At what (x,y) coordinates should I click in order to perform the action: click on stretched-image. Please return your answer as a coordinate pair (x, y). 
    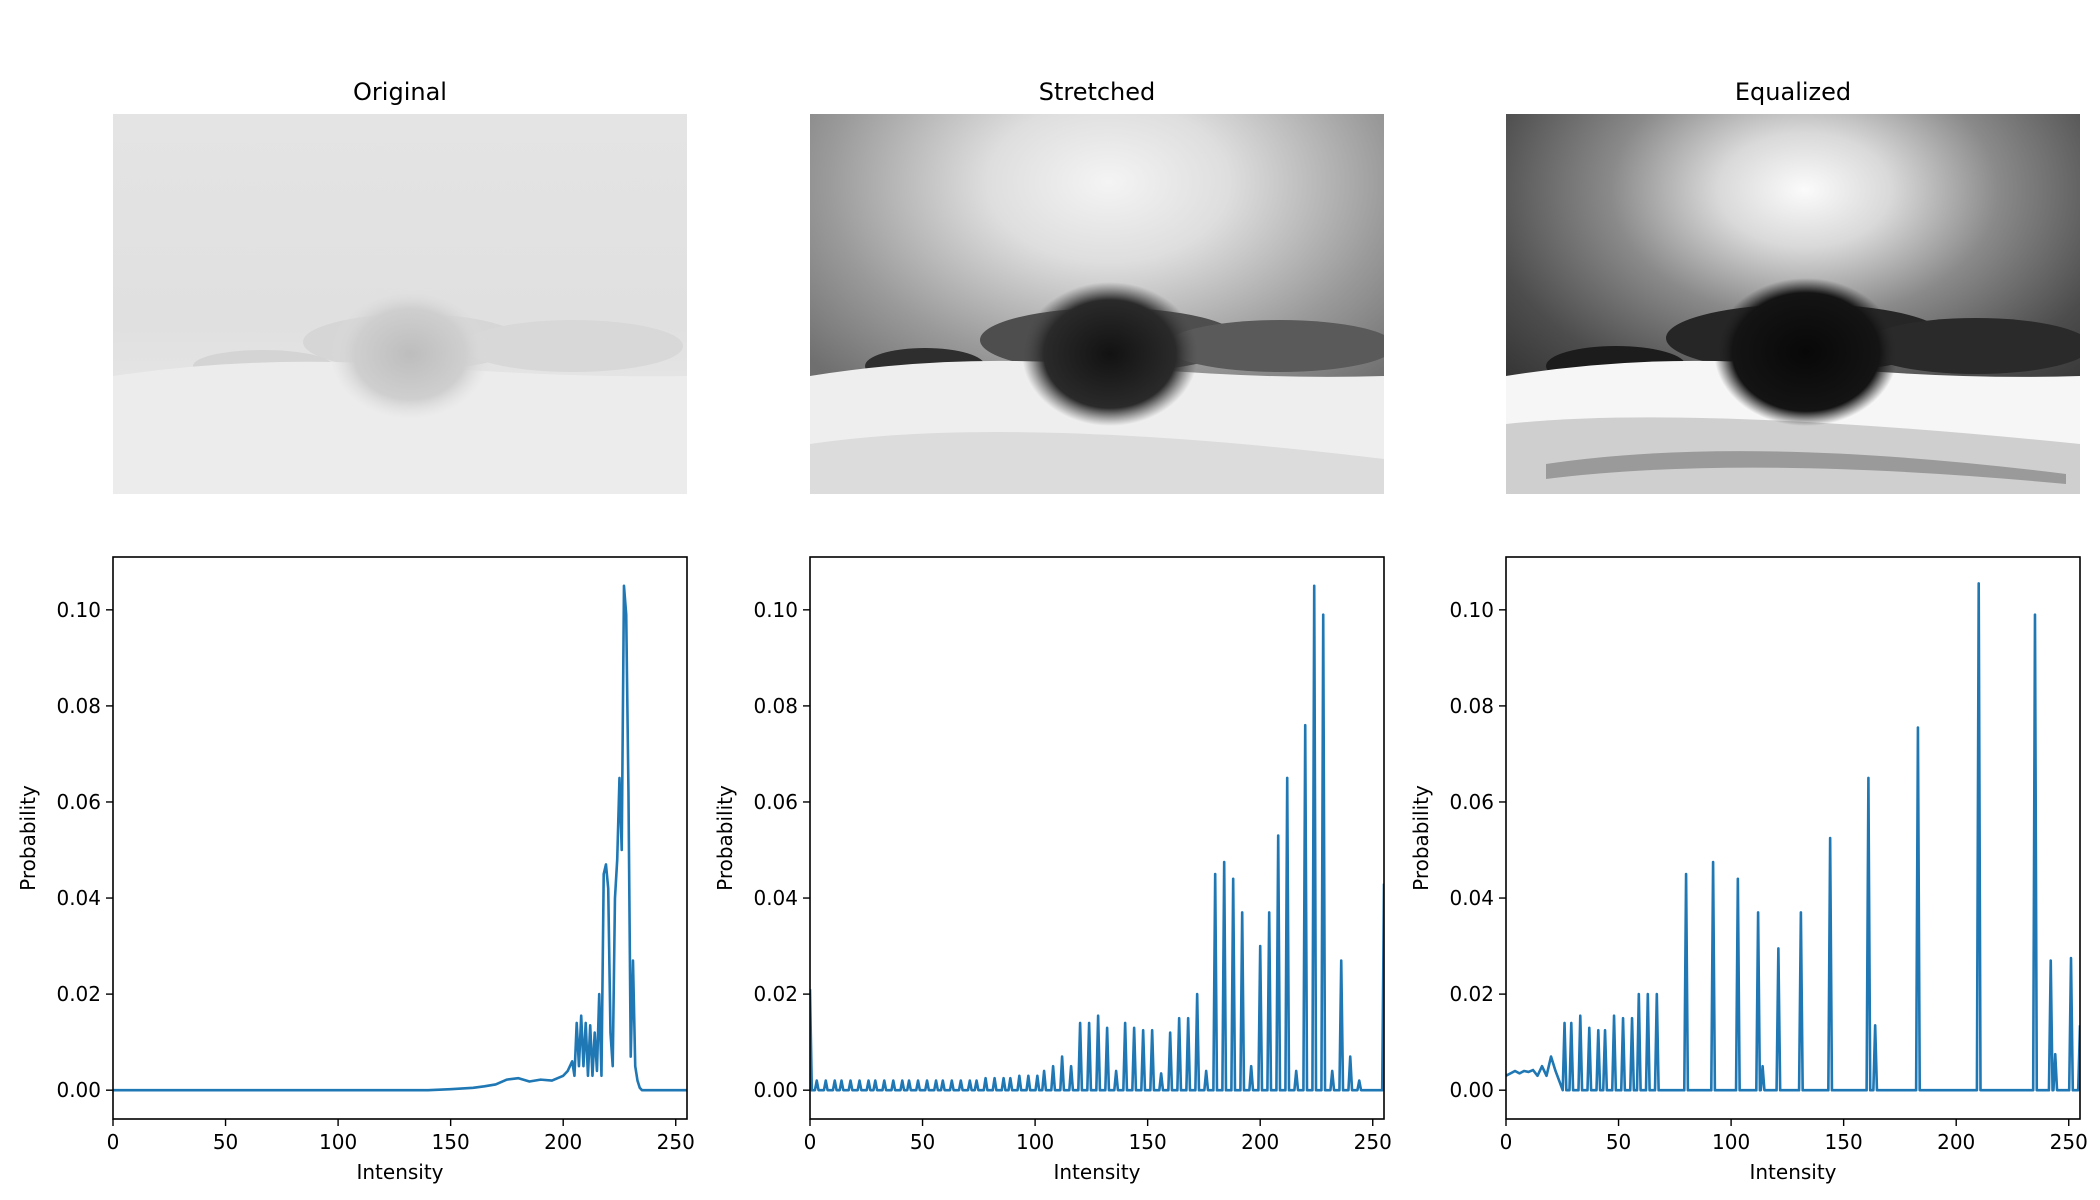
    Looking at the image, I should click on (1097, 304).